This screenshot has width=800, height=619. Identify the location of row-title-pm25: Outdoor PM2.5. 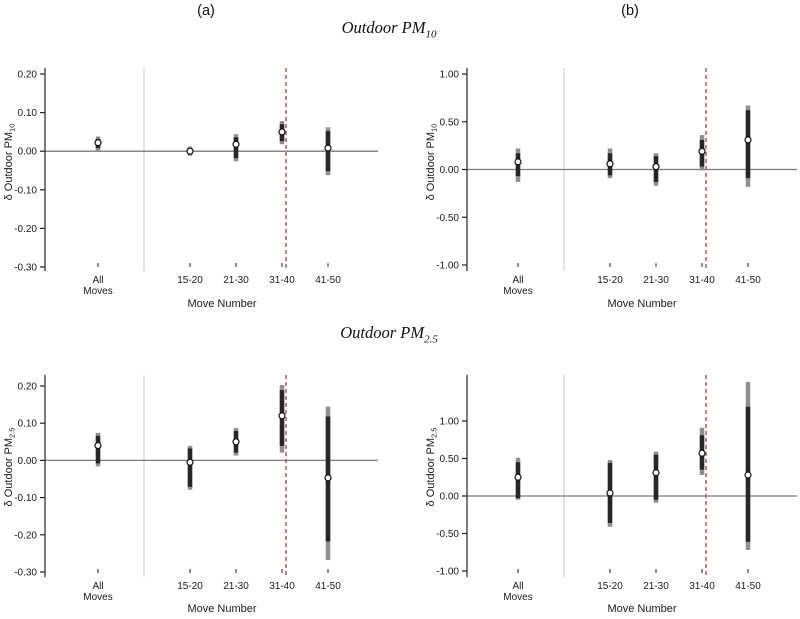
(389, 334).